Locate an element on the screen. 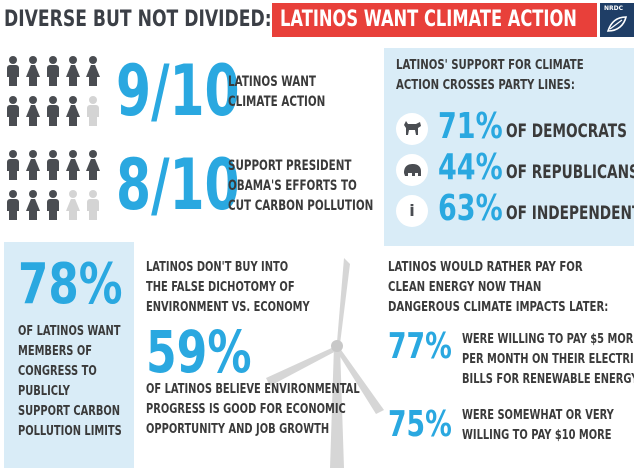 The height and width of the screenshot is (468, 634). pay-line: WILLING TO PAY $10 MORE is located at coordinates (537, 435).